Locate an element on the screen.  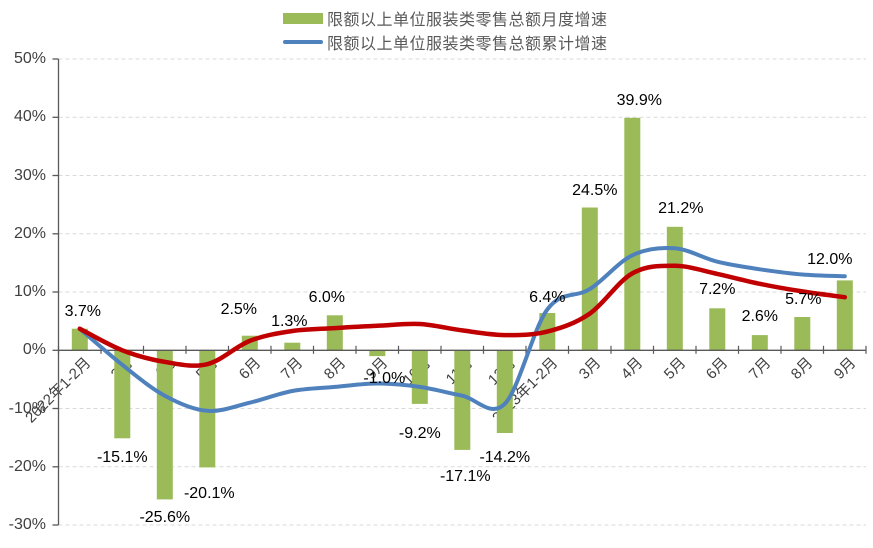
legend-bar-swatch is located at coordinates (303, 18).